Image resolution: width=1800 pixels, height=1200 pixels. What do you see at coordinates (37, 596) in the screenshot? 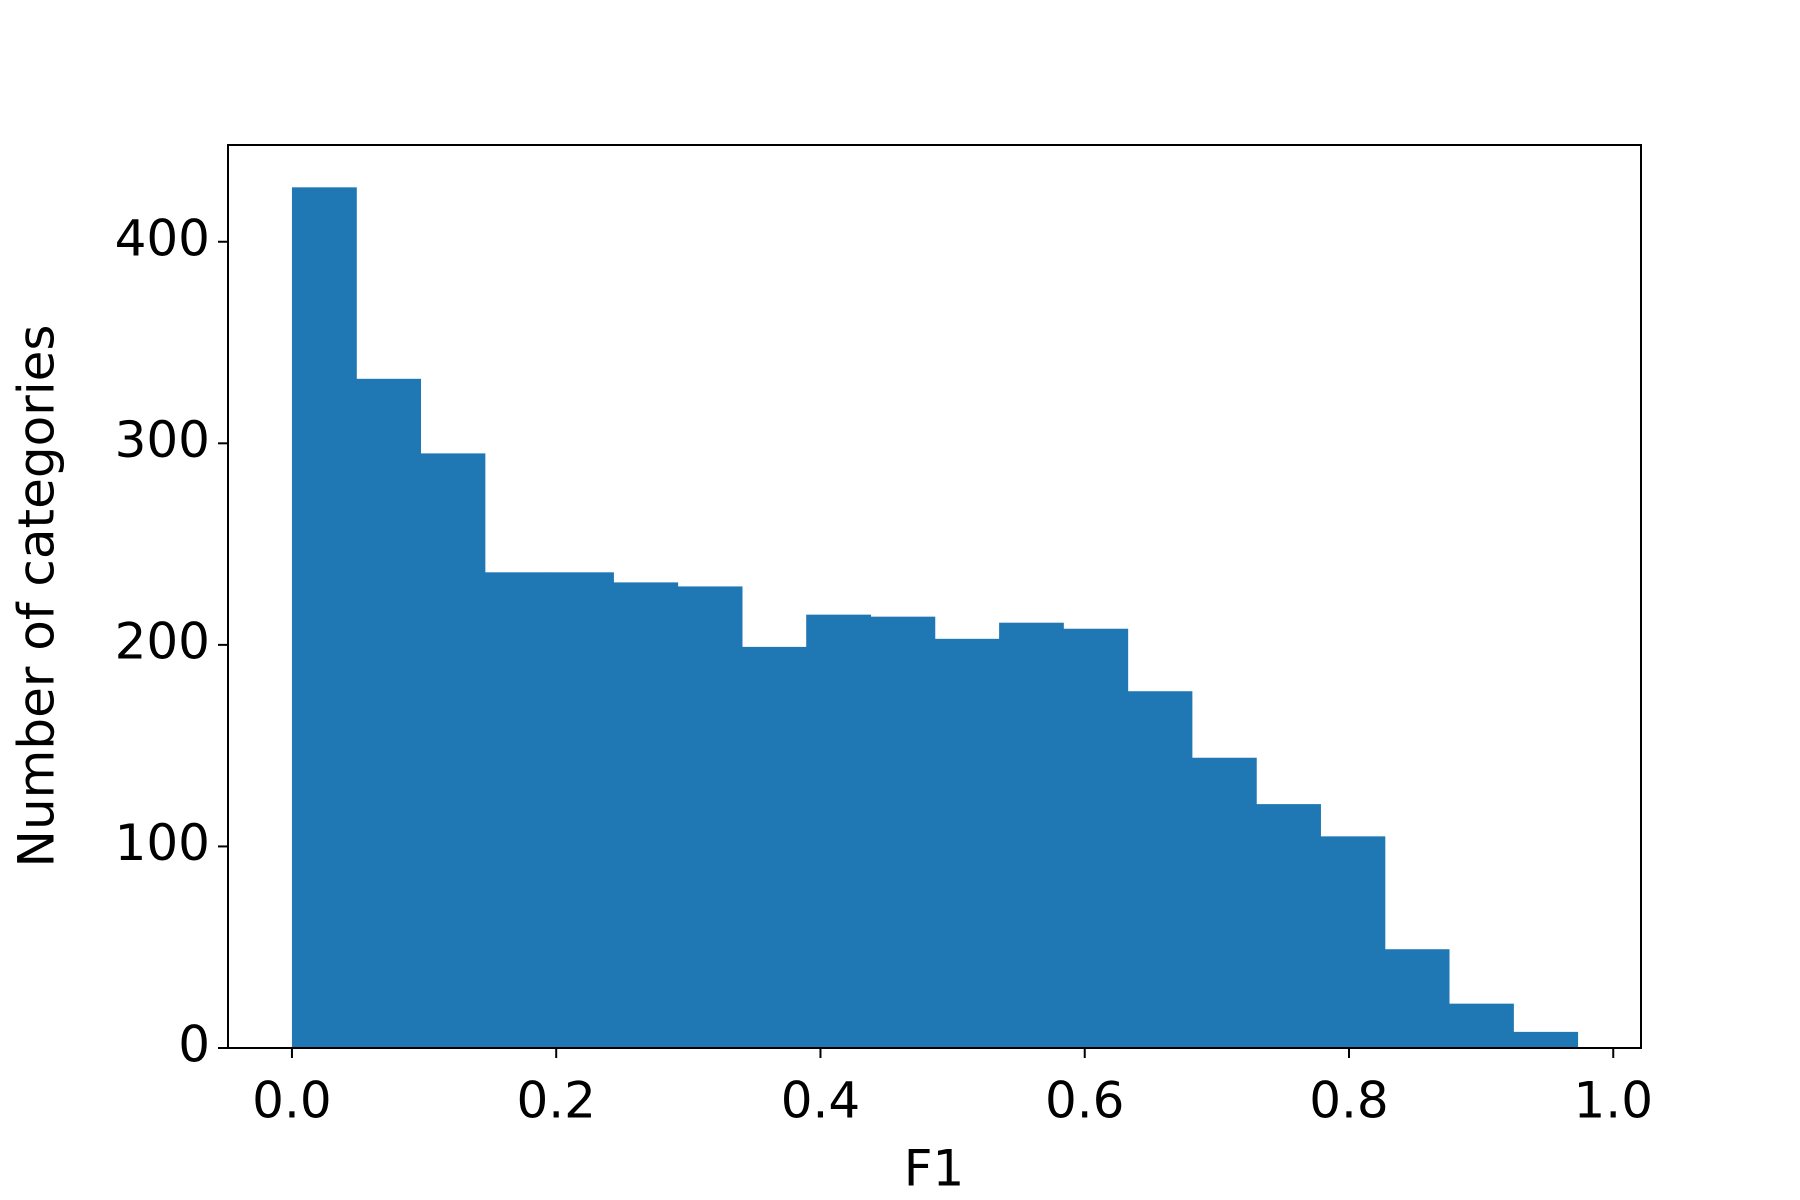
I see `y-axis-label: Number of categories` at bounding box center [37, 596].